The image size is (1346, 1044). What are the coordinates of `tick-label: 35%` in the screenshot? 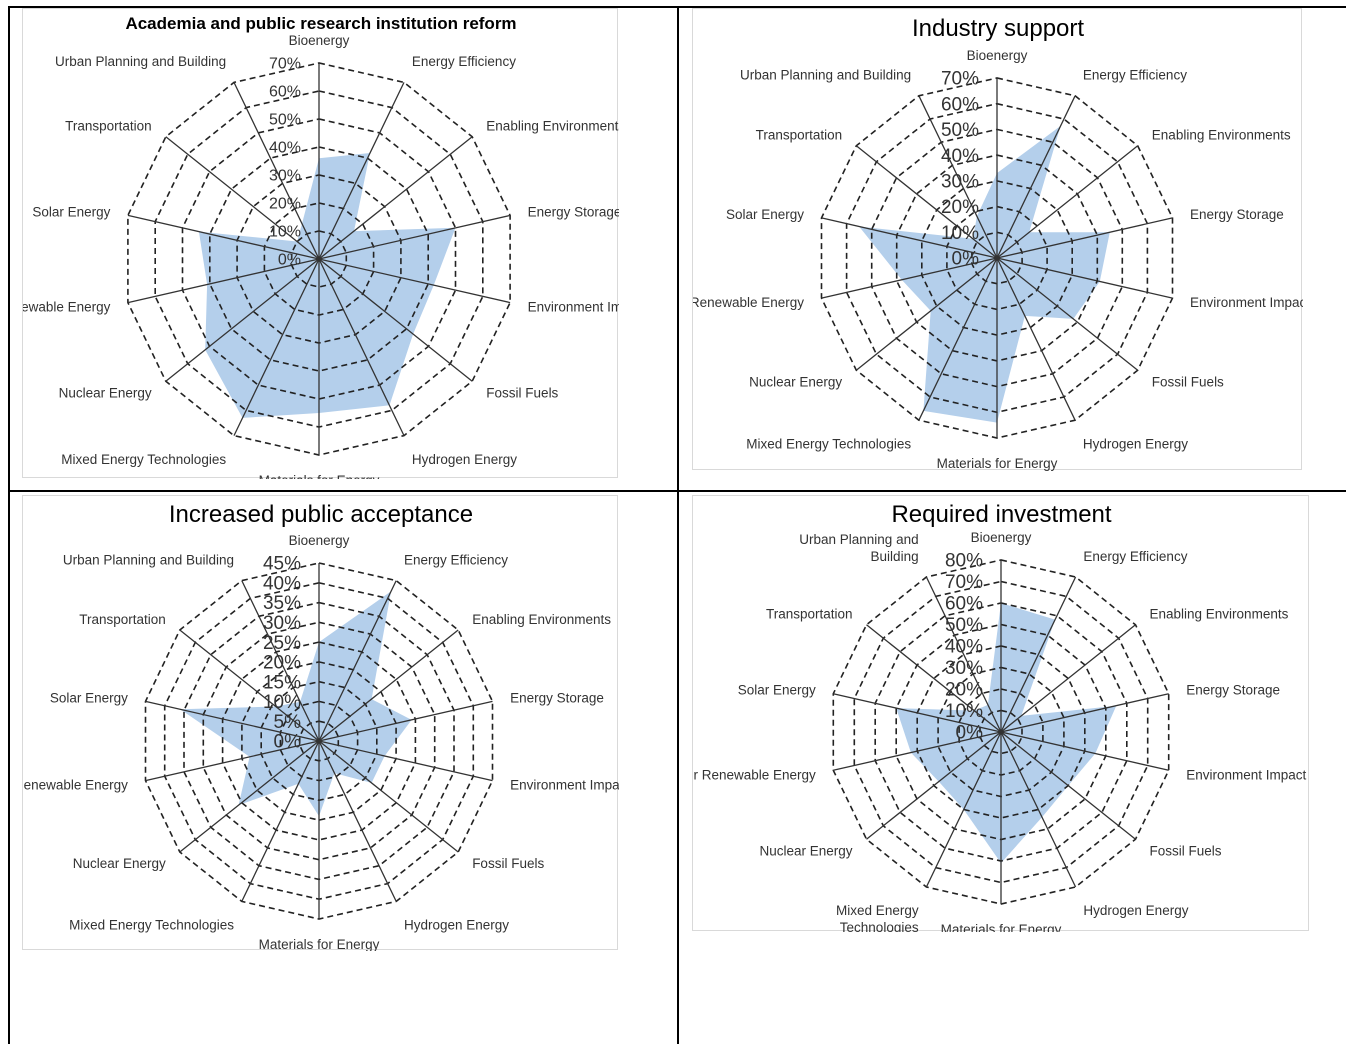 It's located at (282, 603).